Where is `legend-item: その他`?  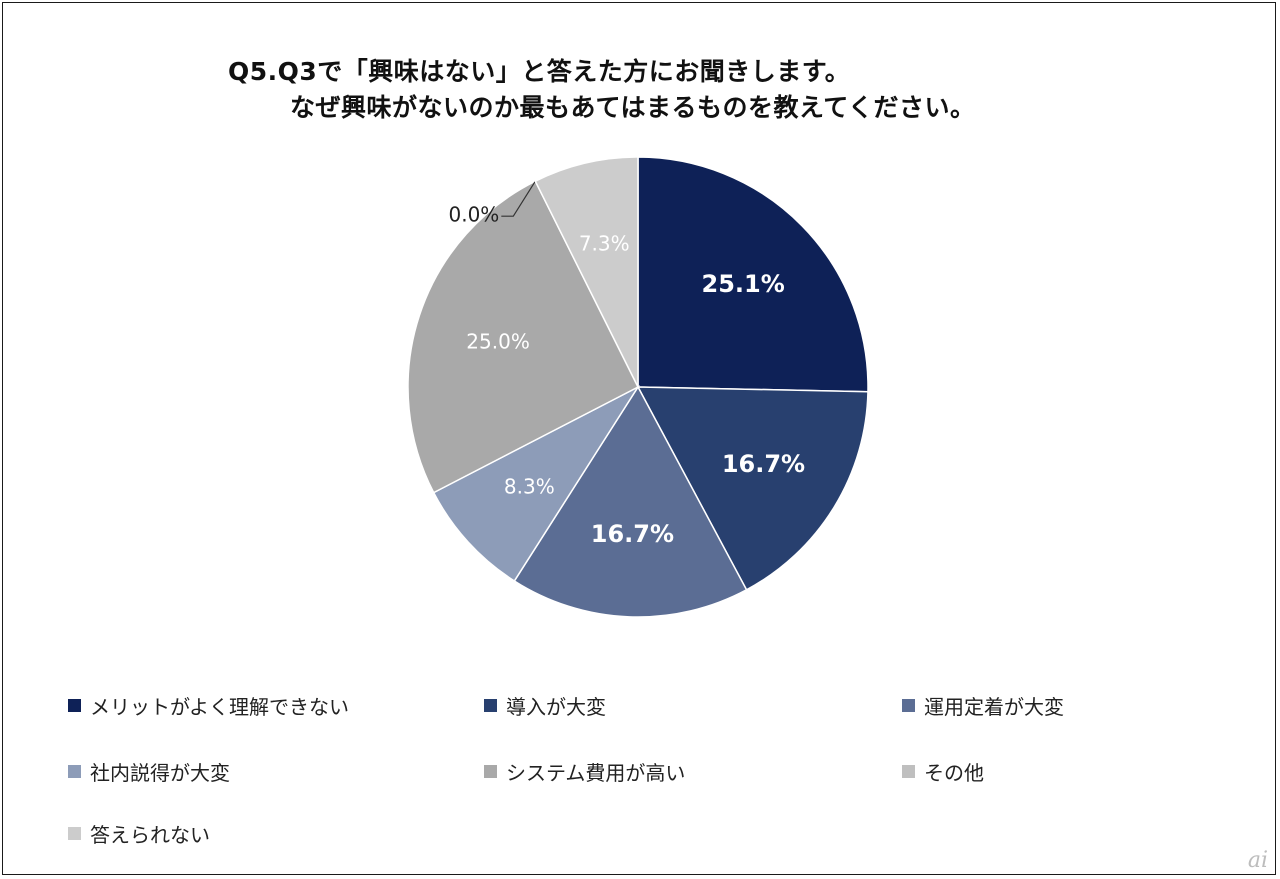
legend-item: その他 is located at coordinates (943, 771).